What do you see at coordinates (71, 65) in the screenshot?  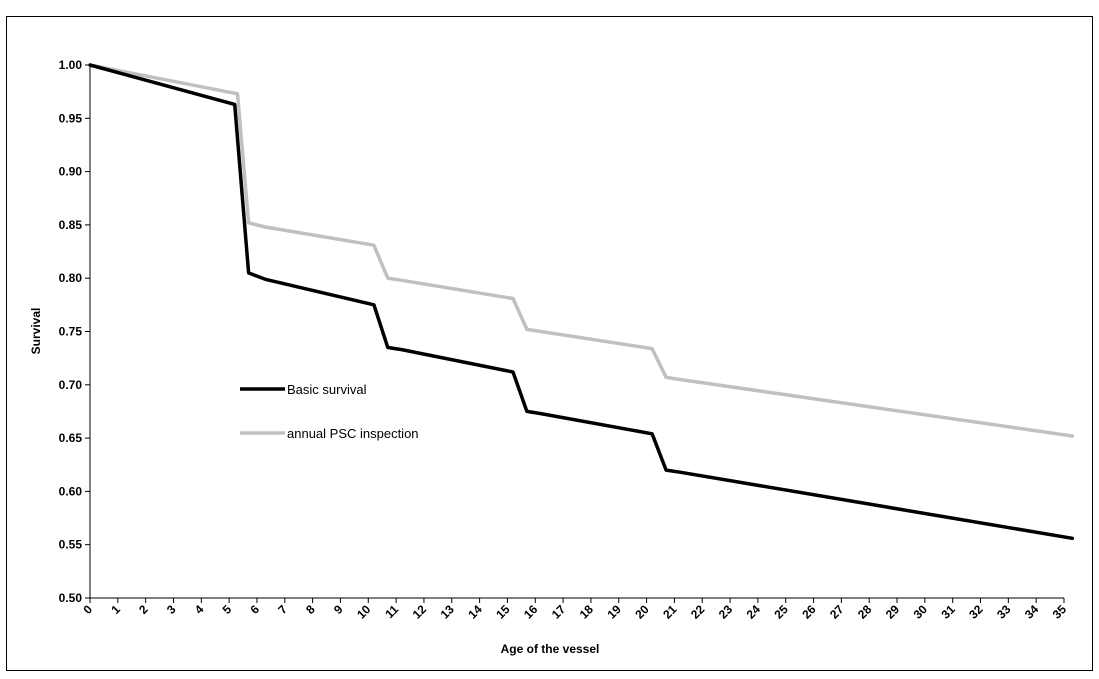 I see `y-tick-label: 1.00` at bounding box center [71, 65].